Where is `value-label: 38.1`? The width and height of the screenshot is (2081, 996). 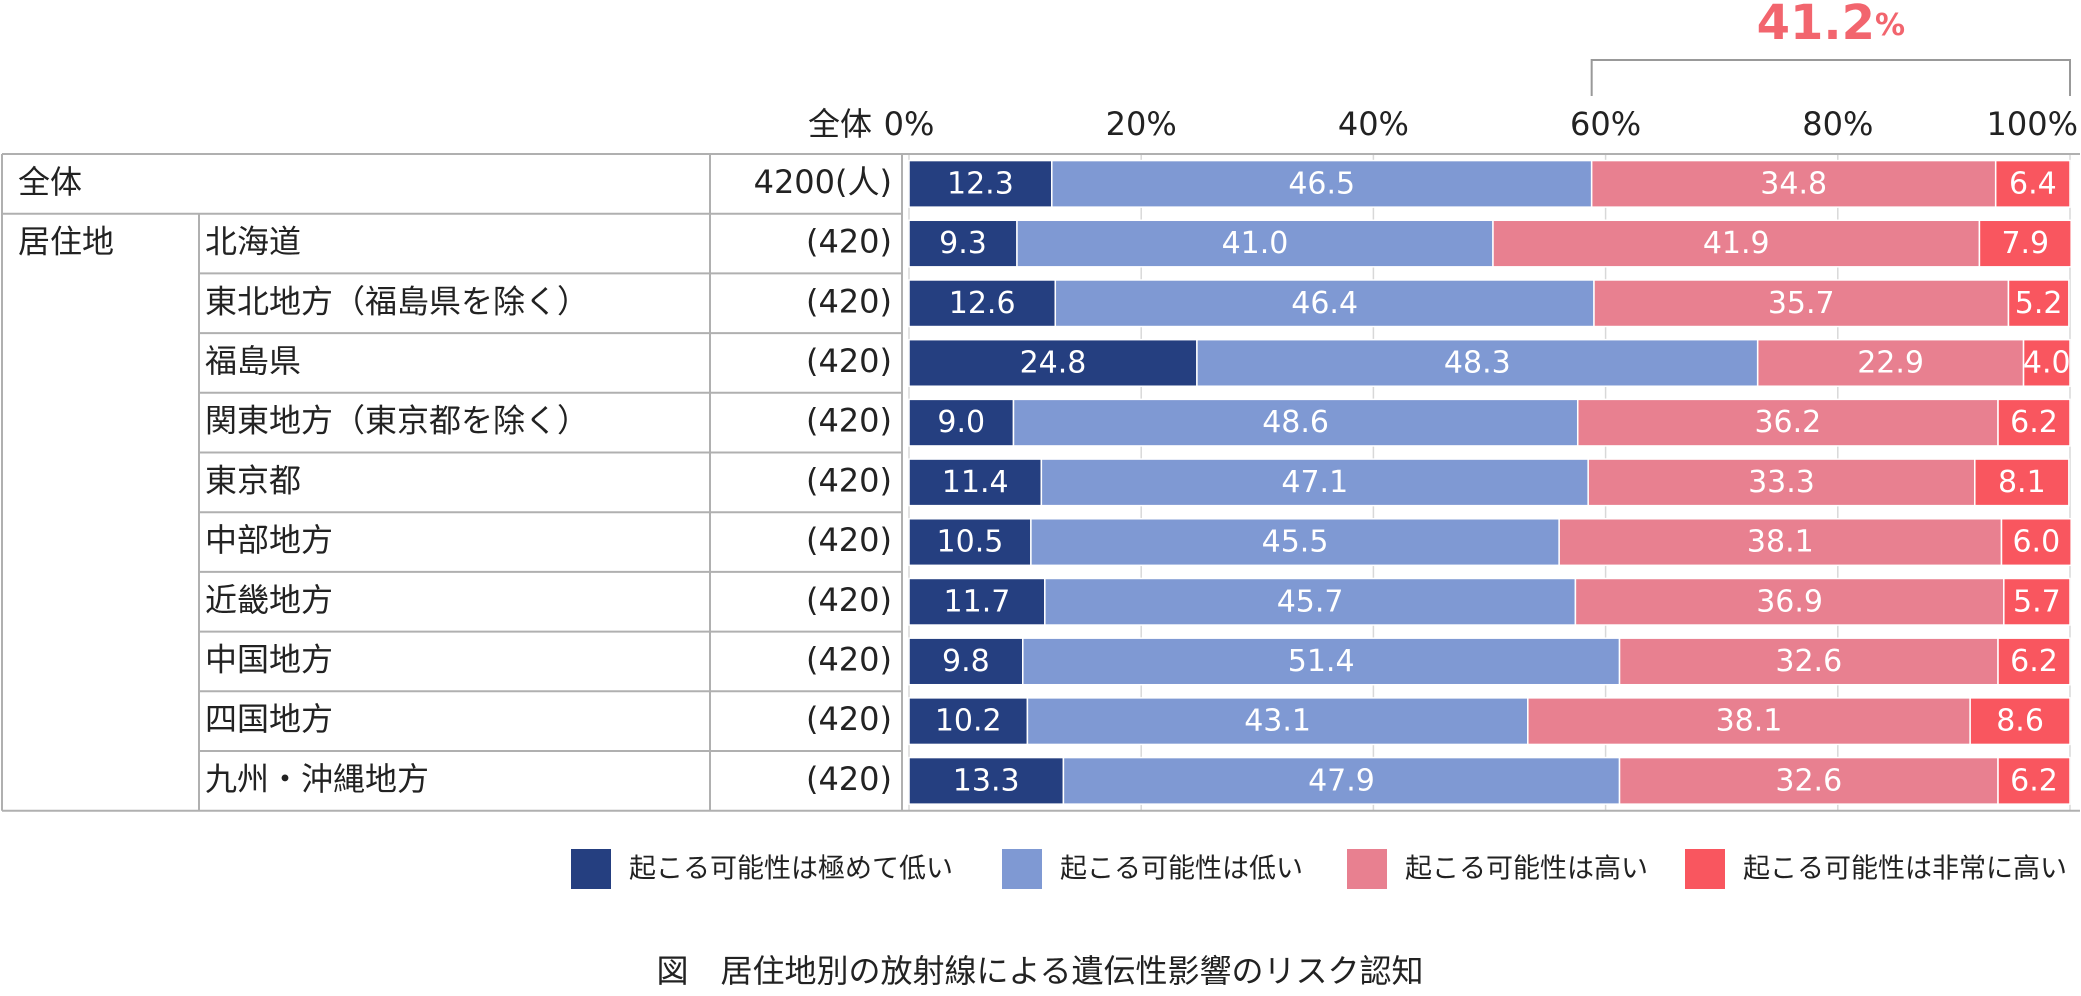
value-label: 38.1 is located at coordinates (1749, 721).